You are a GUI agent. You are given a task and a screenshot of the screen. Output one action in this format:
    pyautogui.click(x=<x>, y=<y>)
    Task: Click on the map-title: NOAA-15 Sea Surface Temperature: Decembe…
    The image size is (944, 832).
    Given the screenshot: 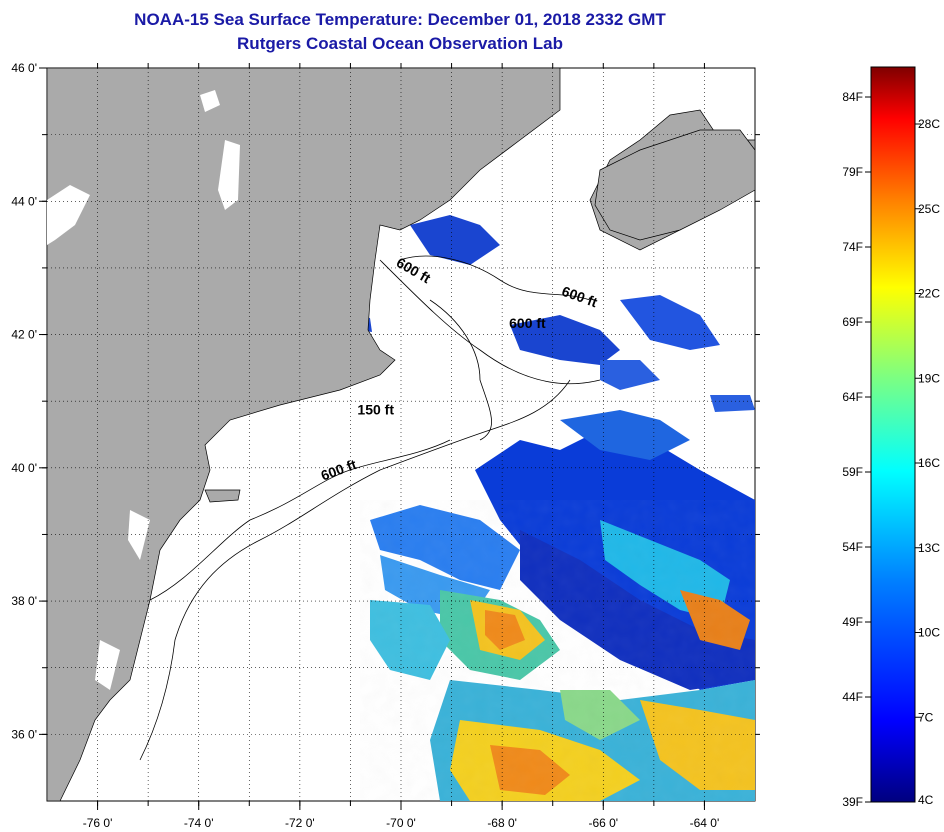 What is the action you would take?
    pyautogui.click(x=400, y=19)
    